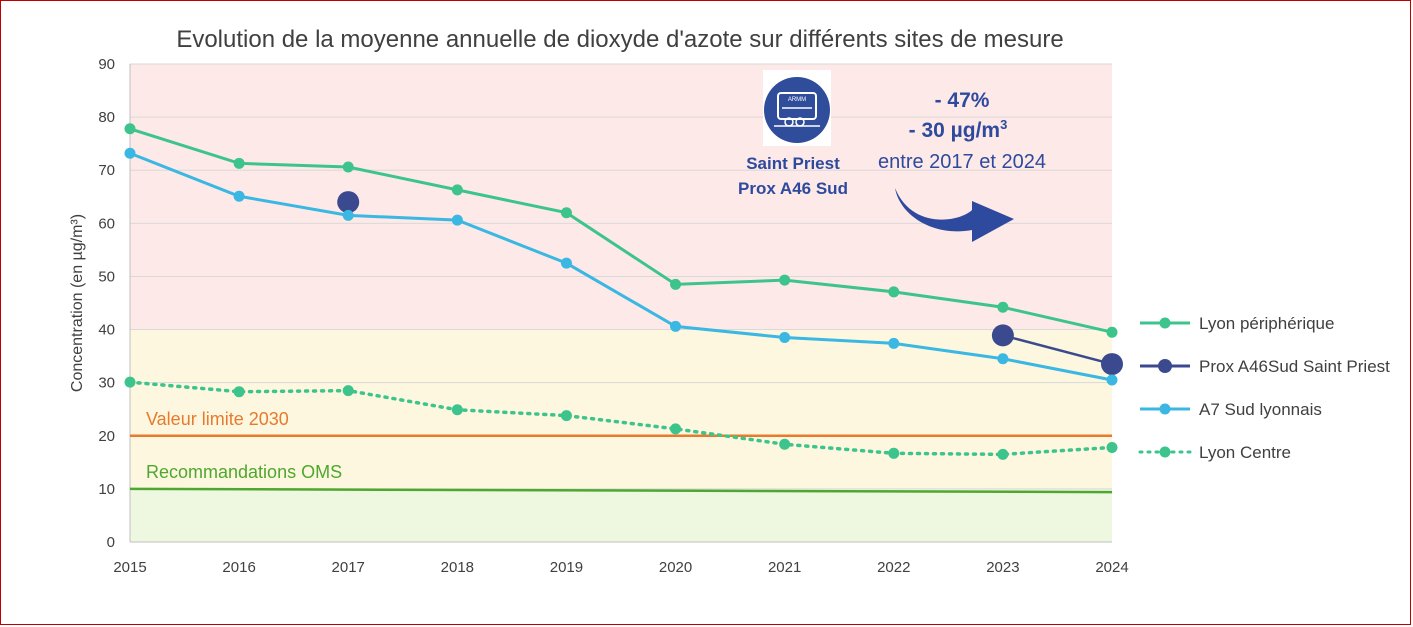 The image size is (1413, 627). What do you see at coordinates (77, 303) in the screenshot?
I see `y-axis-label: Concentration (en µg/m³)` at bounding box center [77, 303].